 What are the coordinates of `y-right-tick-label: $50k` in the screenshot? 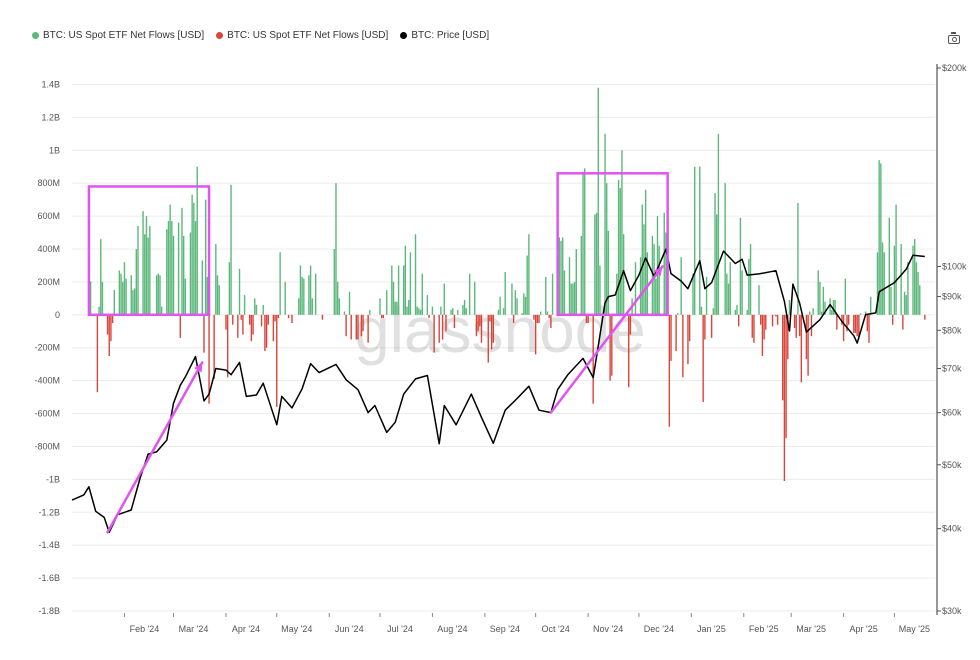 It's located at (952, 465).